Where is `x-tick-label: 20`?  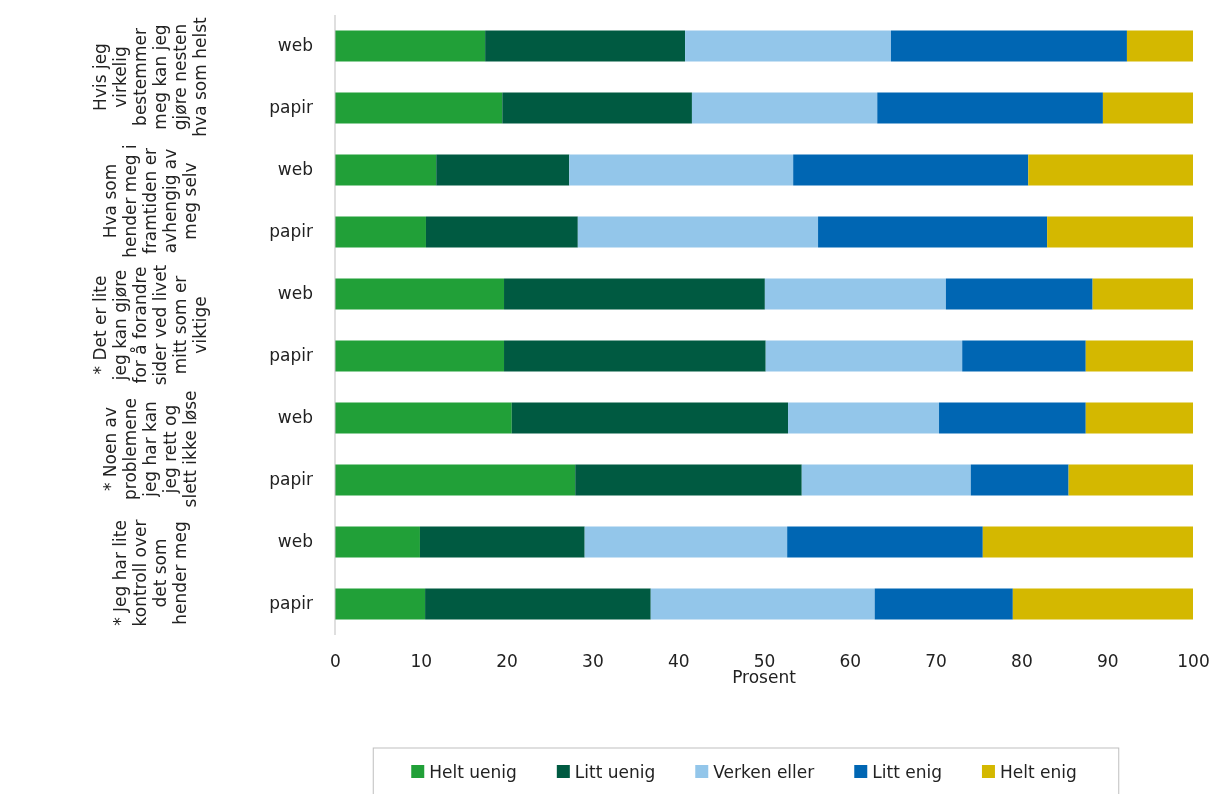 x-tick-label: 20 is located at coordinates (507, 661).